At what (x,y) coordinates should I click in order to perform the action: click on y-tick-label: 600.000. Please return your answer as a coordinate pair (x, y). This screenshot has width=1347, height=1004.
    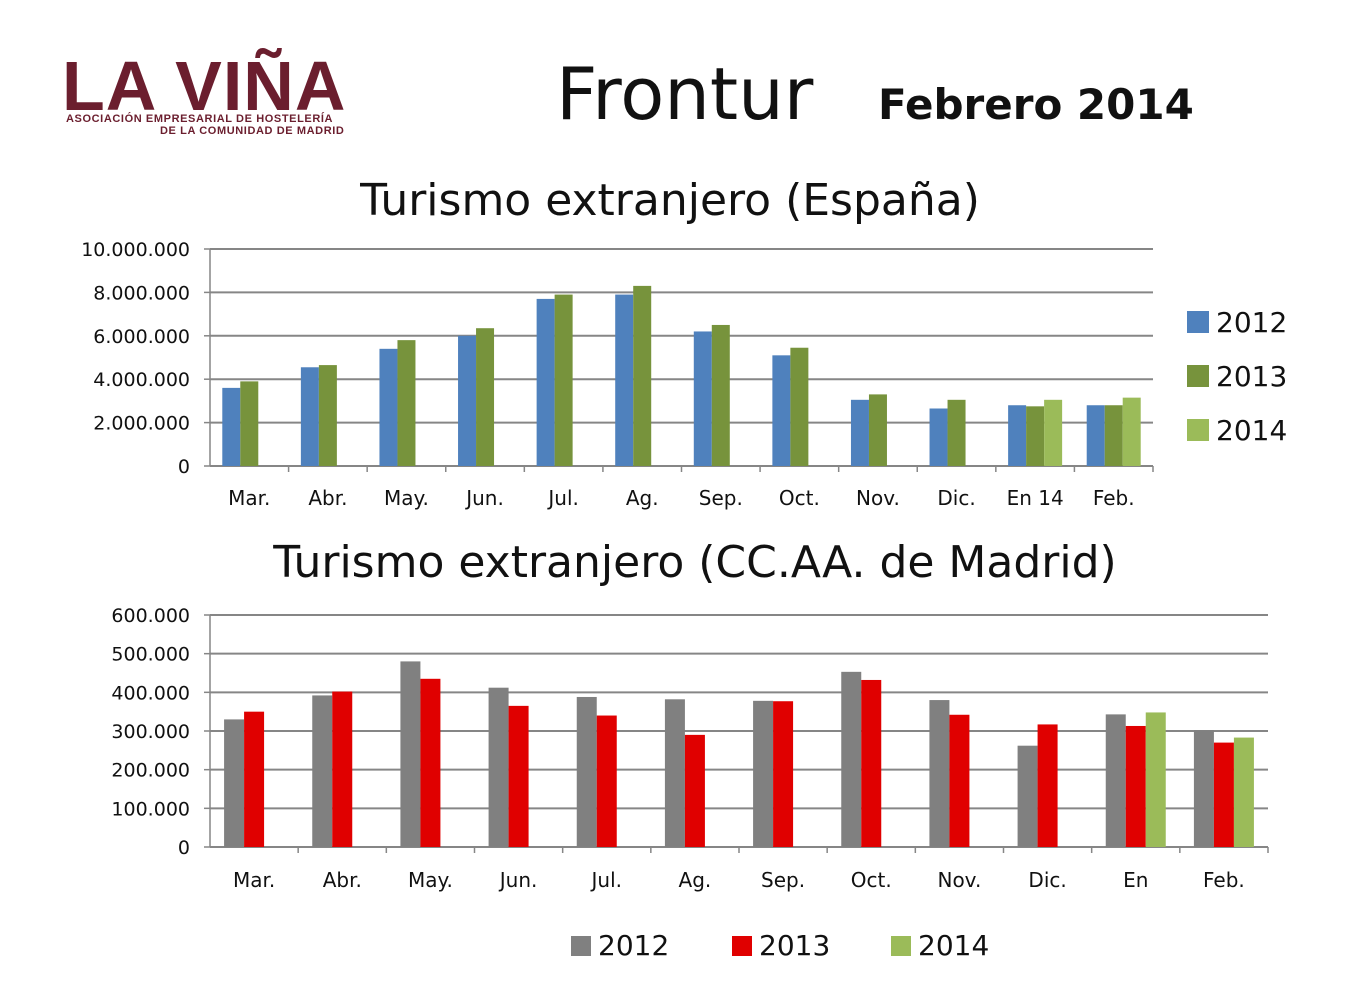
    Looking at the image, I should click on (150, 616).